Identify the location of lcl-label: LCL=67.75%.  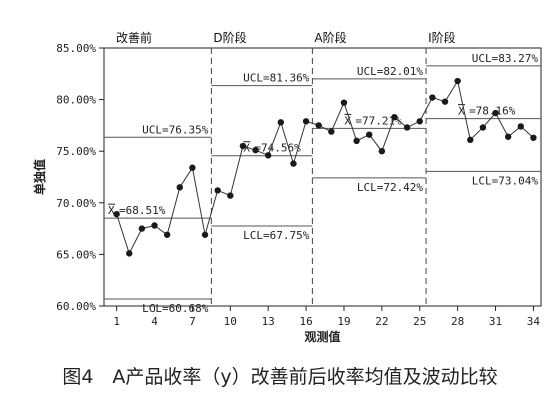
(276, 235).